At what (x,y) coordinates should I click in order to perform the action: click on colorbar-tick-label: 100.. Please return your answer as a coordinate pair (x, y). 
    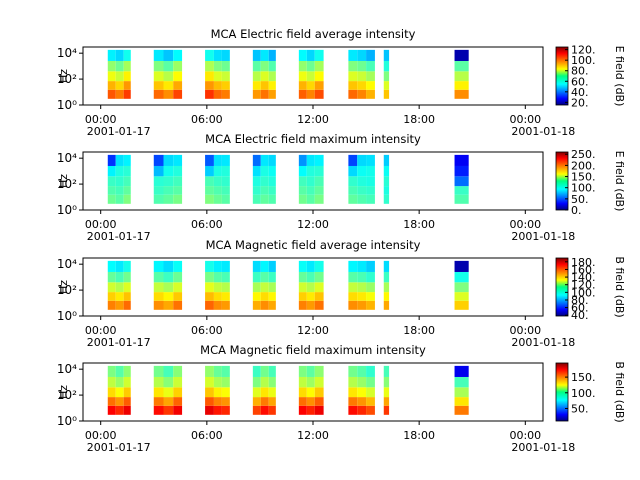
    Looking at the image, I should click on (583, 292).